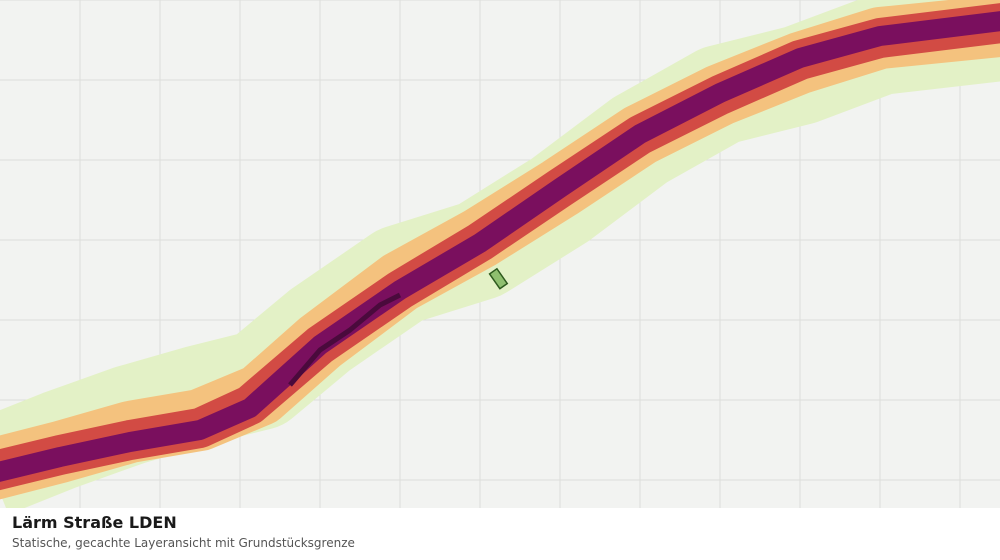 The image size is (1000, 560). I want to click on parcel-boundary, so click(498, 278).